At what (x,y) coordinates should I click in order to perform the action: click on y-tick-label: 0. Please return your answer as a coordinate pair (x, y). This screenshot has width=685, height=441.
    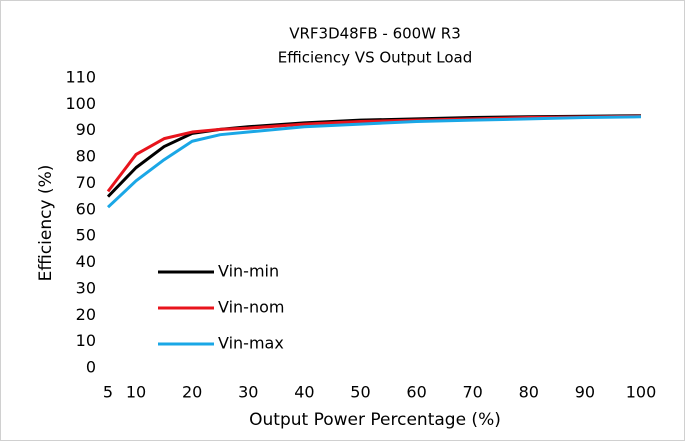
    Looking at the image, I should click on (91, 367).